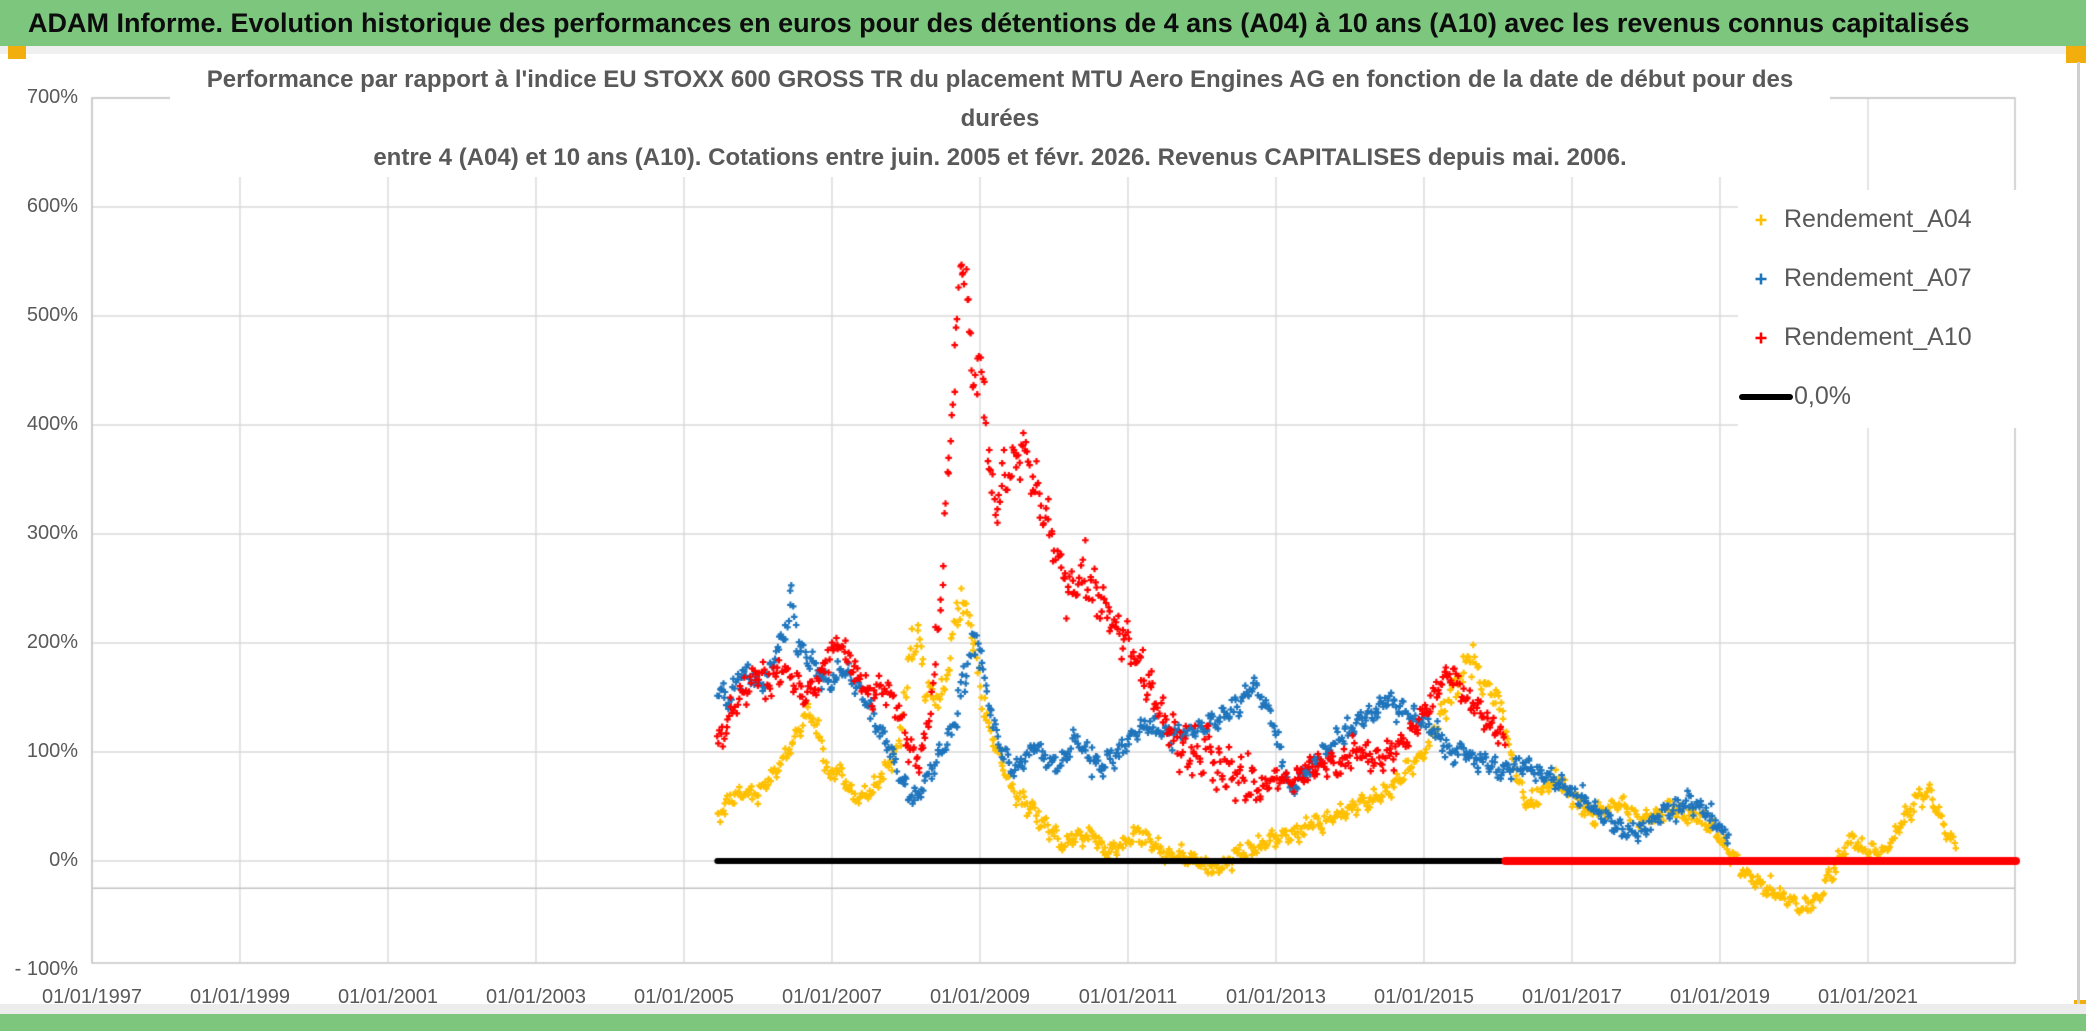 Image resolution: width=2086 pixels, height=1031 pixels. What do you see at coordinates (1878, 337) in the screenshot?
I see `legend-label: Rendement_A10` at bounding box center [1878, 337].